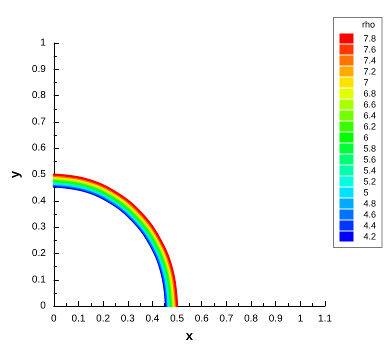 The image size is (390, 347). I want to click on x-tick-label: 0.8, so click(251, 319).